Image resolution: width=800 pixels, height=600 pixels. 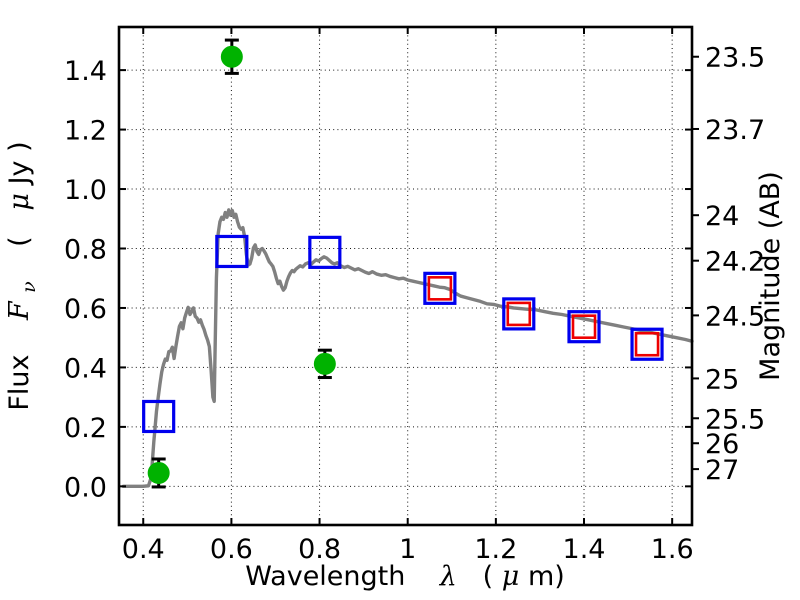 I want to click on ylabel-nu-subscript: ν, so click(x=29, y=287).